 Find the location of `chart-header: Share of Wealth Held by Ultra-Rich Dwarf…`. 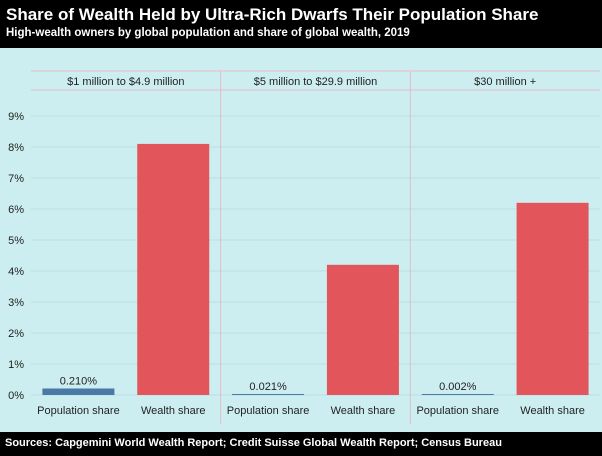

chart-header: Share of Wealth Held by Ultra-Rich Dwarf… is located at coordinates (301, 24).